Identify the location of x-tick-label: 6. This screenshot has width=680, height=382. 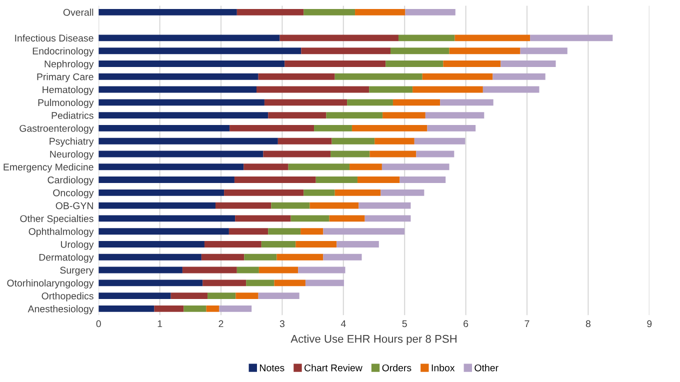
(466, 324).